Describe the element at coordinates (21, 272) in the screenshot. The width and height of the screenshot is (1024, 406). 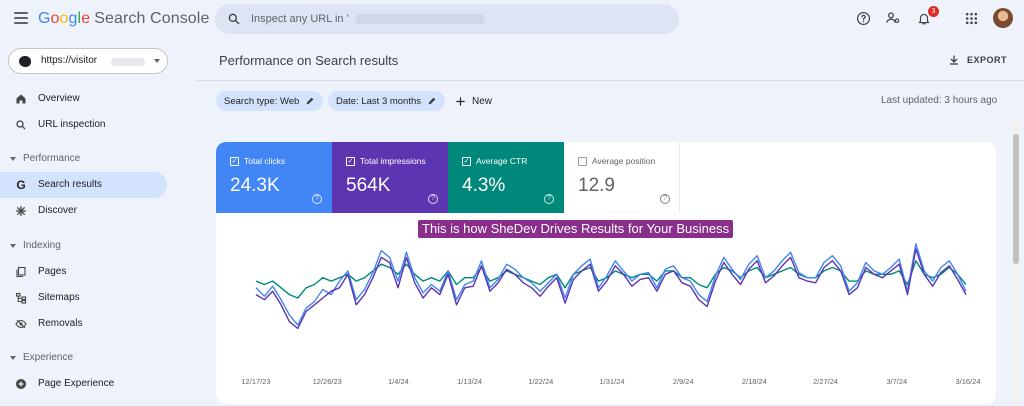
I see `pages-icon` at that location.